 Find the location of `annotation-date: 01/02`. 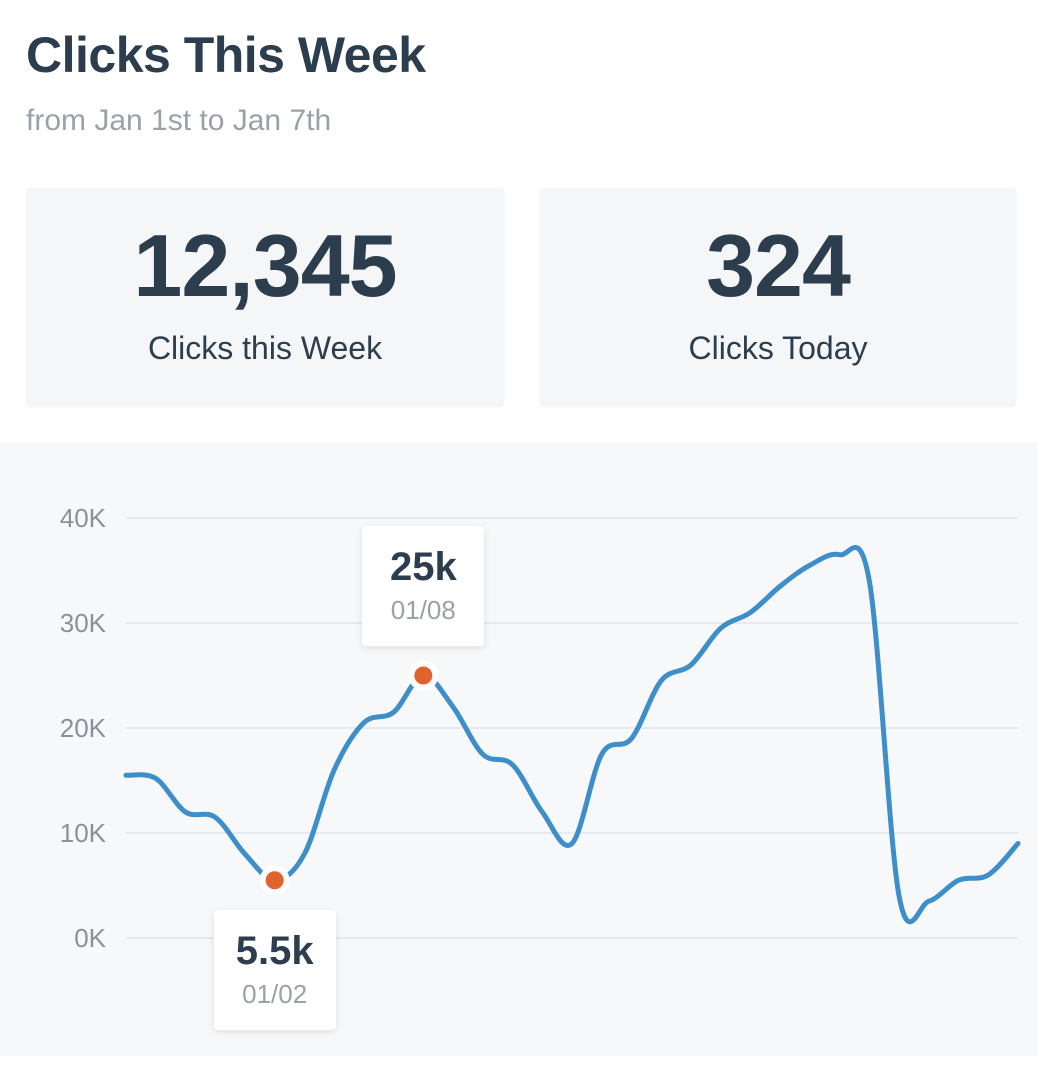

annotation-date: 01/02 is located at coordinates (275, 994).